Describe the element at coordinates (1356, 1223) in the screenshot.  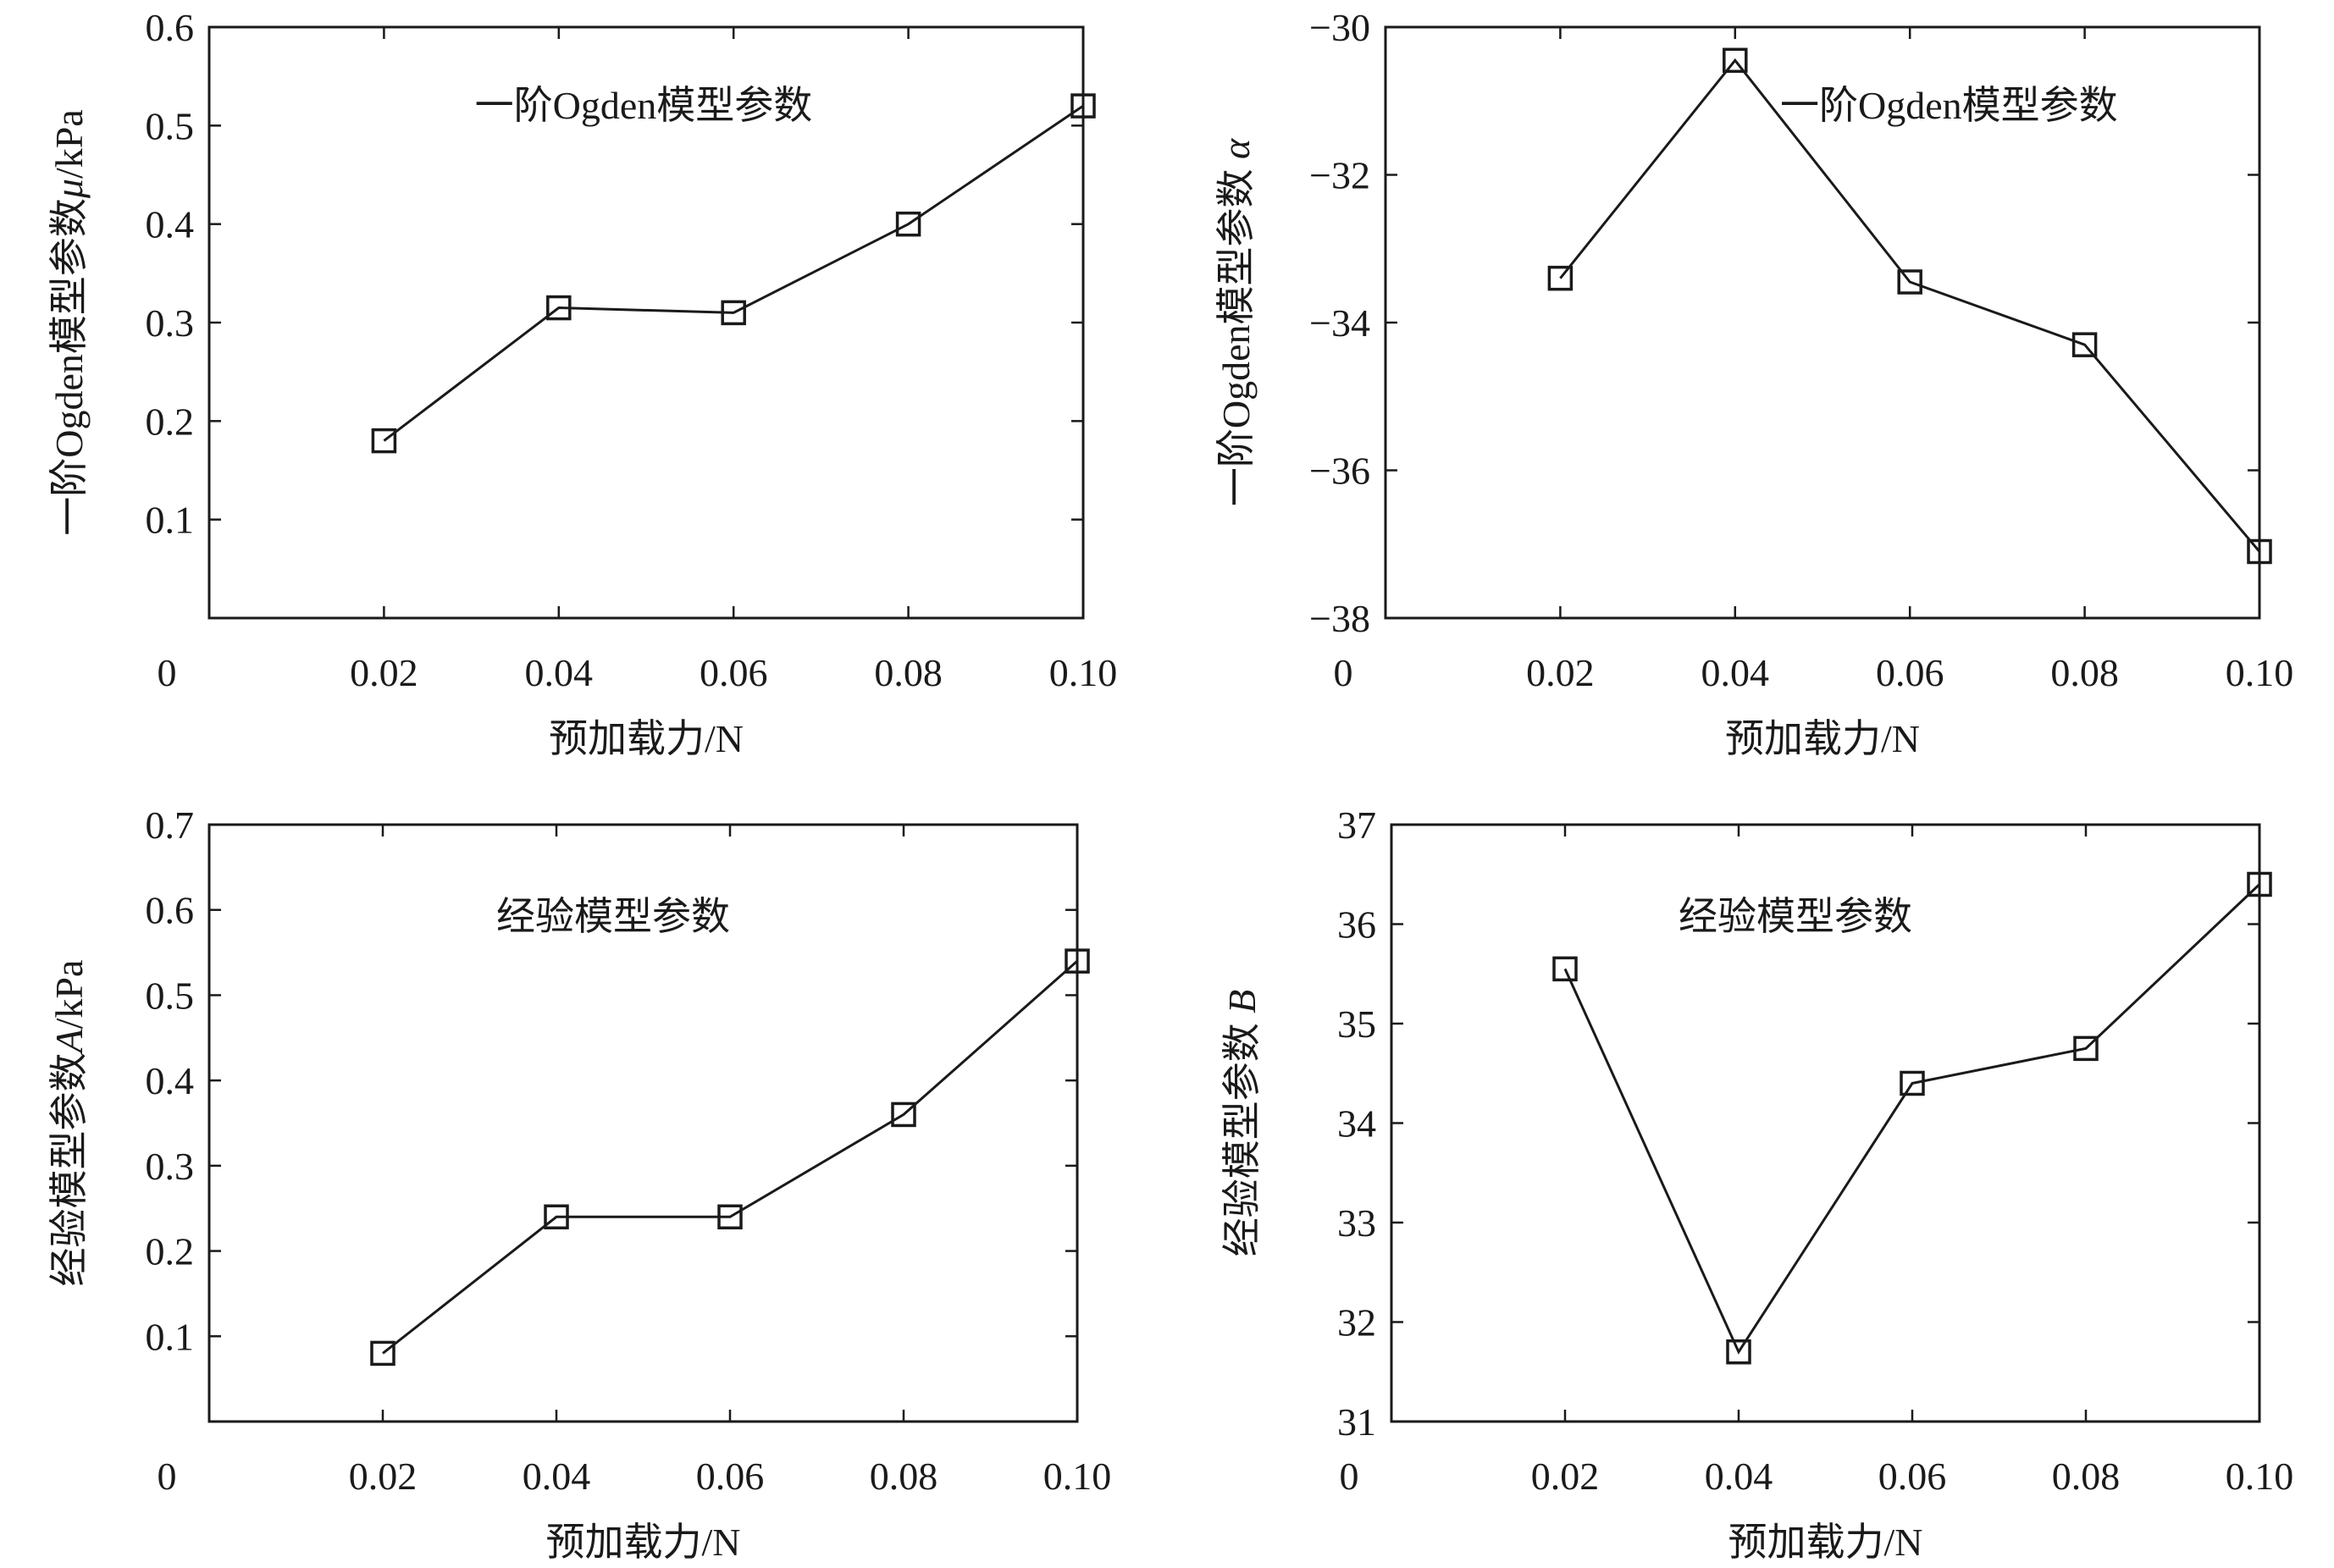
I see `y-tick-label: 33` at that location.